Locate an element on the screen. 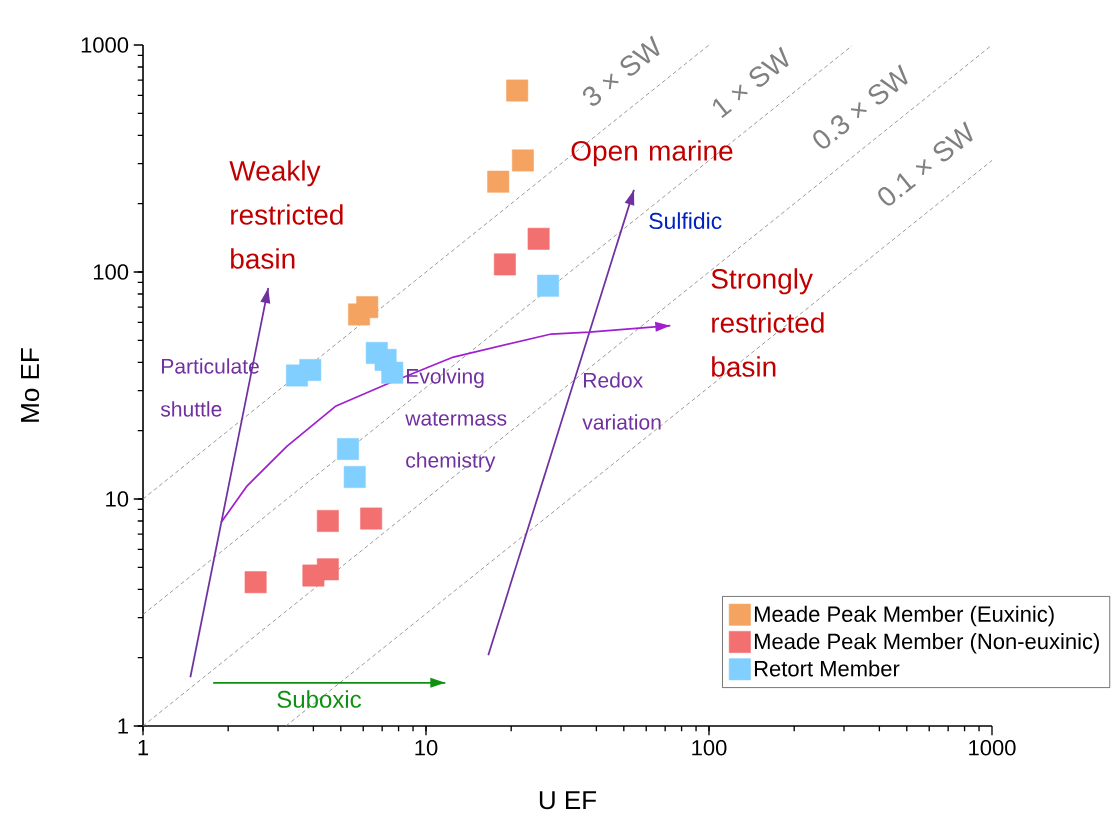 The width and height of the screenshot is (1114, 831). y-tick-label: 100 is located at coordinates (111, 272).